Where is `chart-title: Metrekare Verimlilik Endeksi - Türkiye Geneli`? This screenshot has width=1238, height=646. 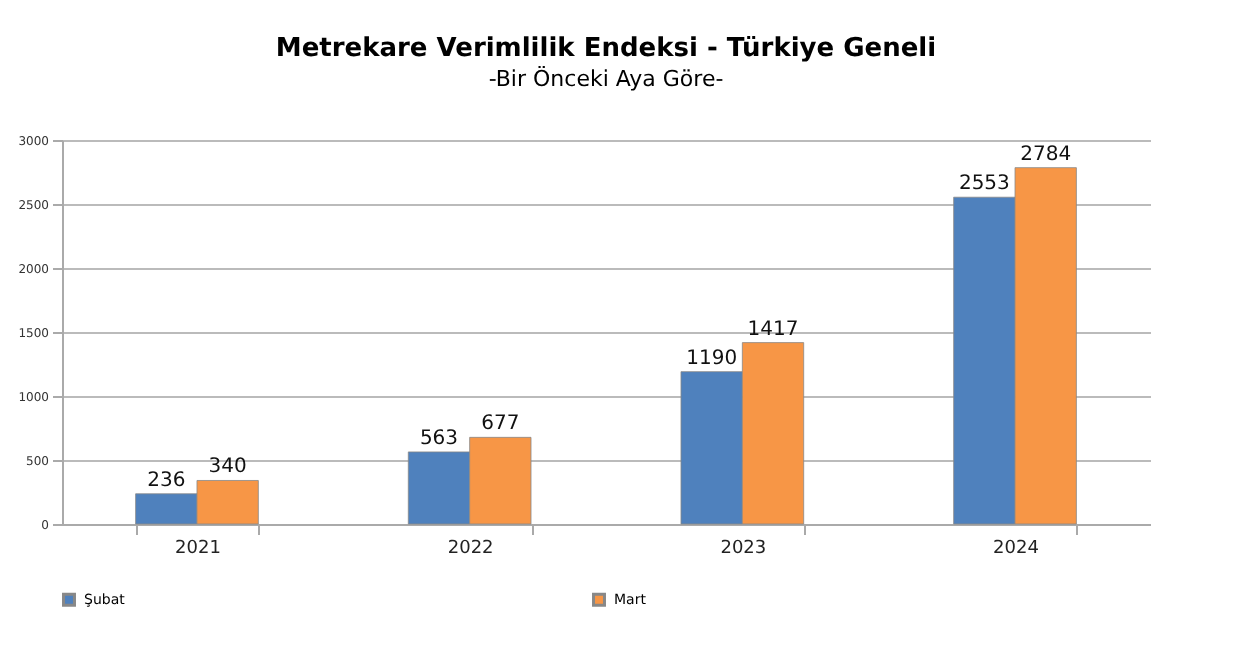 chart-title: Metrekare Verimlilik Endeksi - Türkiye Geneli is located at coordinates (606, 49).